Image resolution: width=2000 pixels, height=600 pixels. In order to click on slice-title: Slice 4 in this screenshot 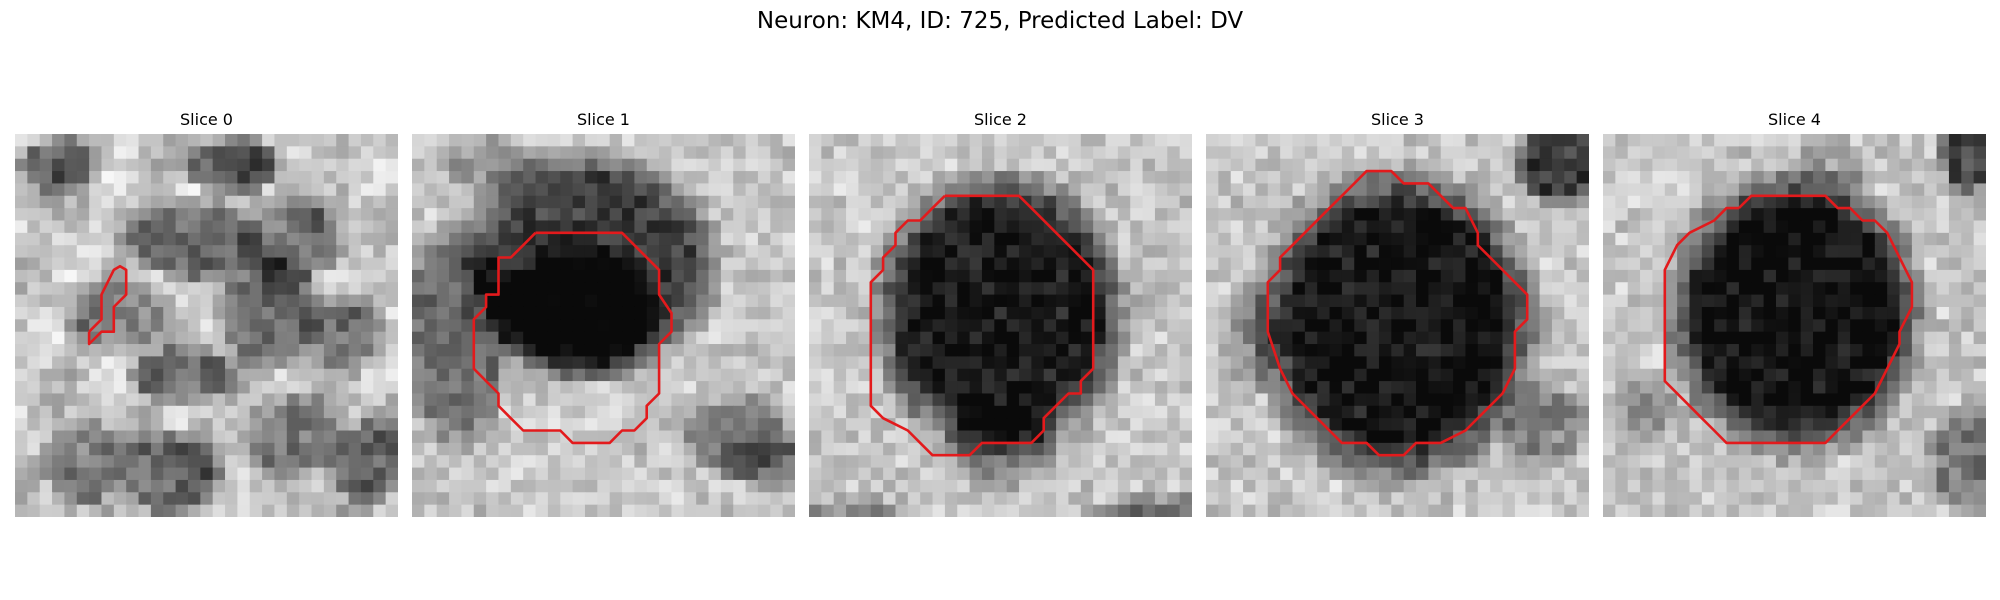, I will do `click(1794, 119)`.